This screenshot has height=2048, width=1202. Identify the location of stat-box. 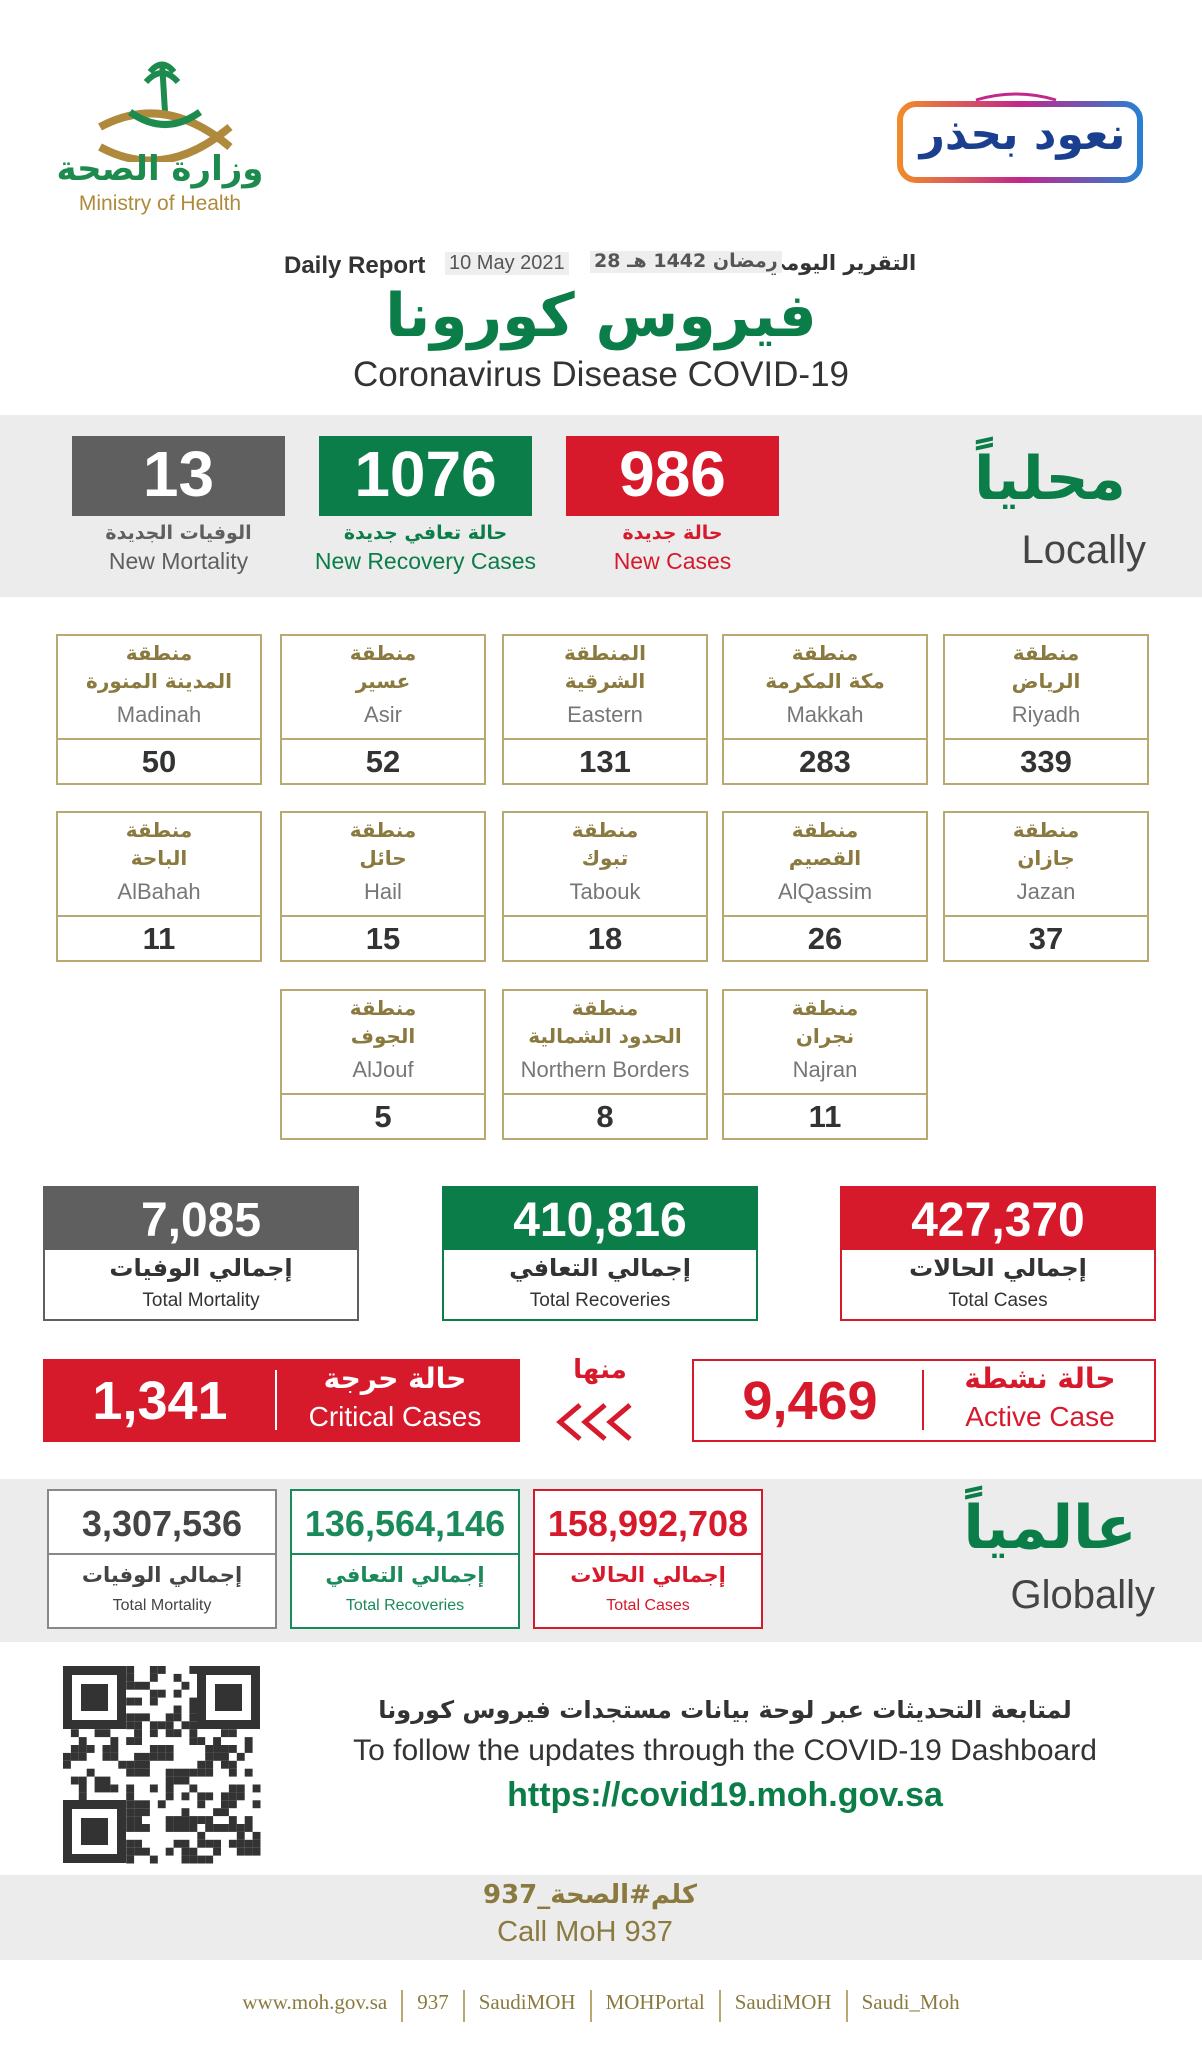
(672, 476).